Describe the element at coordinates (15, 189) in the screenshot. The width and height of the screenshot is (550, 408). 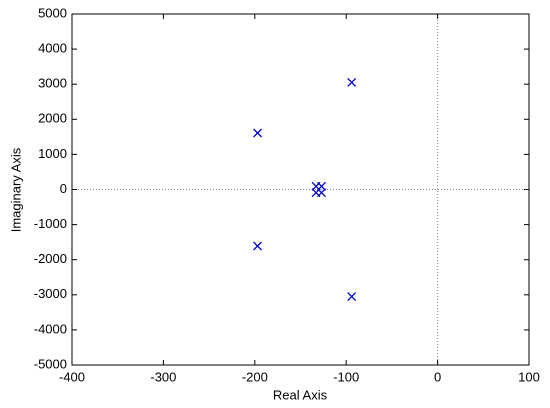
I see `y-axis-label: Imaginary Axis` at that location.